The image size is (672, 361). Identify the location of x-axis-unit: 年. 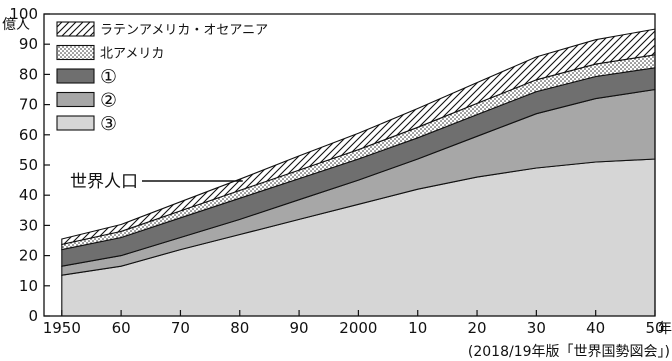
(665, 329).